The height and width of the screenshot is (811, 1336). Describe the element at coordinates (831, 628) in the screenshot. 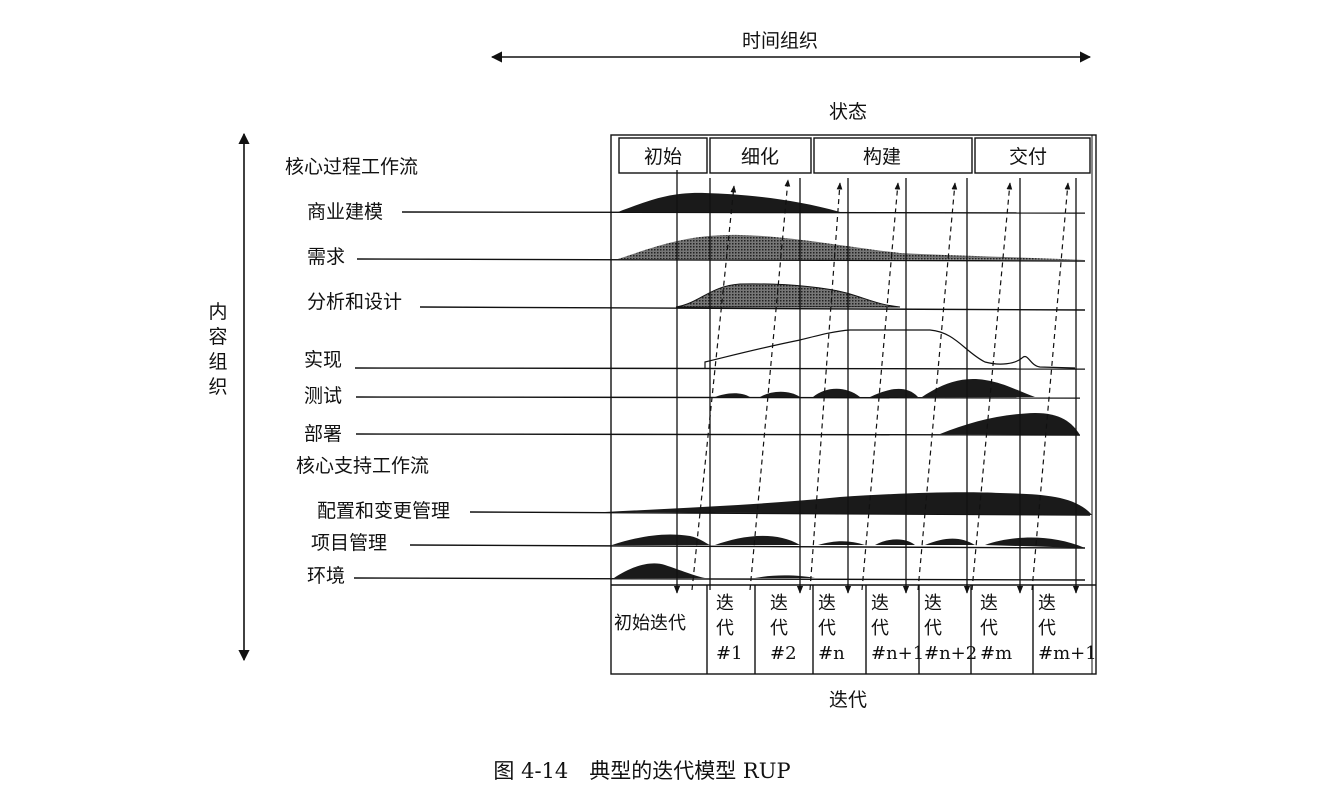

I see `iteration-label-nn: 迭代#n` at that location.